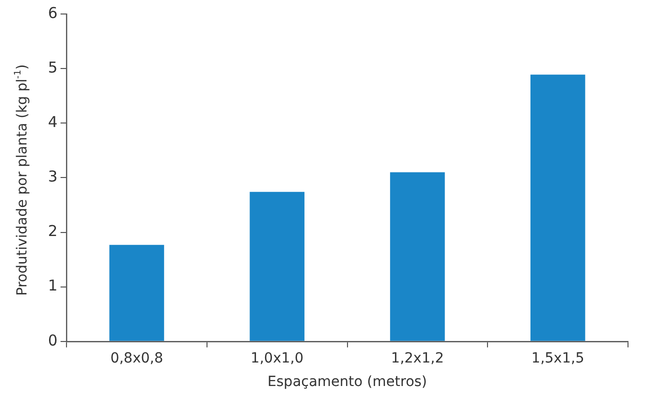  What do you see at coordinates (557, 358) in the screenshot?
I see `x-tick-label: 1,5x1,5` at bounding box center [557, 358].